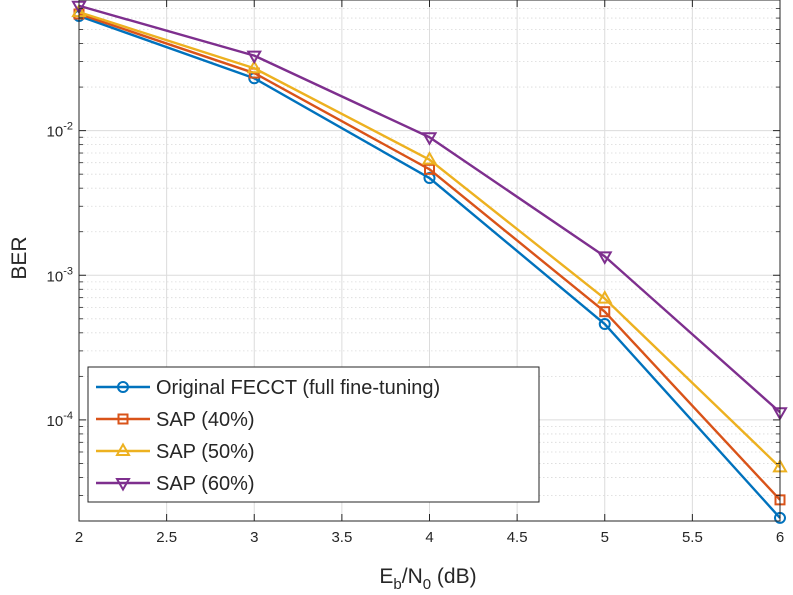 The height and width of the screenshot is (595, 793). I want to click on y-tick-label: 10⁻², so click(60, 131).